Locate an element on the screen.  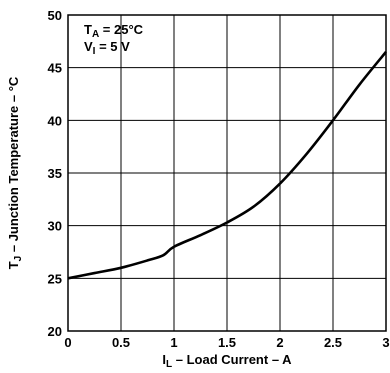
y-tick-label: 50 is located at coordinates (55, 15).